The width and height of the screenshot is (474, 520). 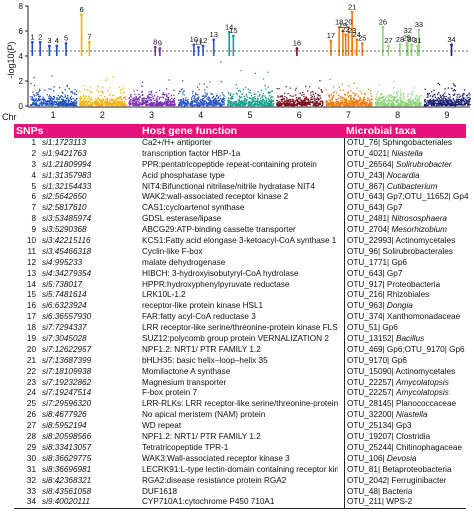 What do you see at coordinates (31, 458) in the screenshot?
I see `row-number: 30` at bounding box center [31, 458].